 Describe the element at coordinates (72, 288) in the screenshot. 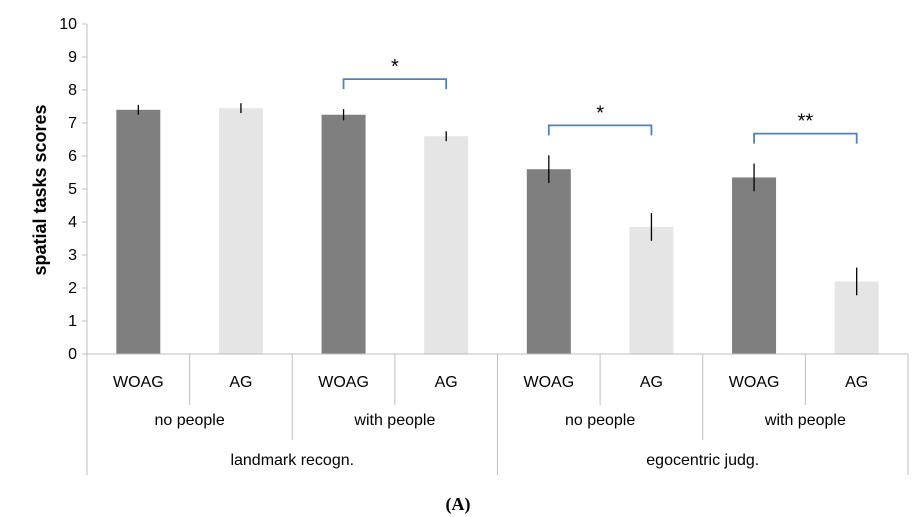

I see `y-tick-label: 2` at that location.